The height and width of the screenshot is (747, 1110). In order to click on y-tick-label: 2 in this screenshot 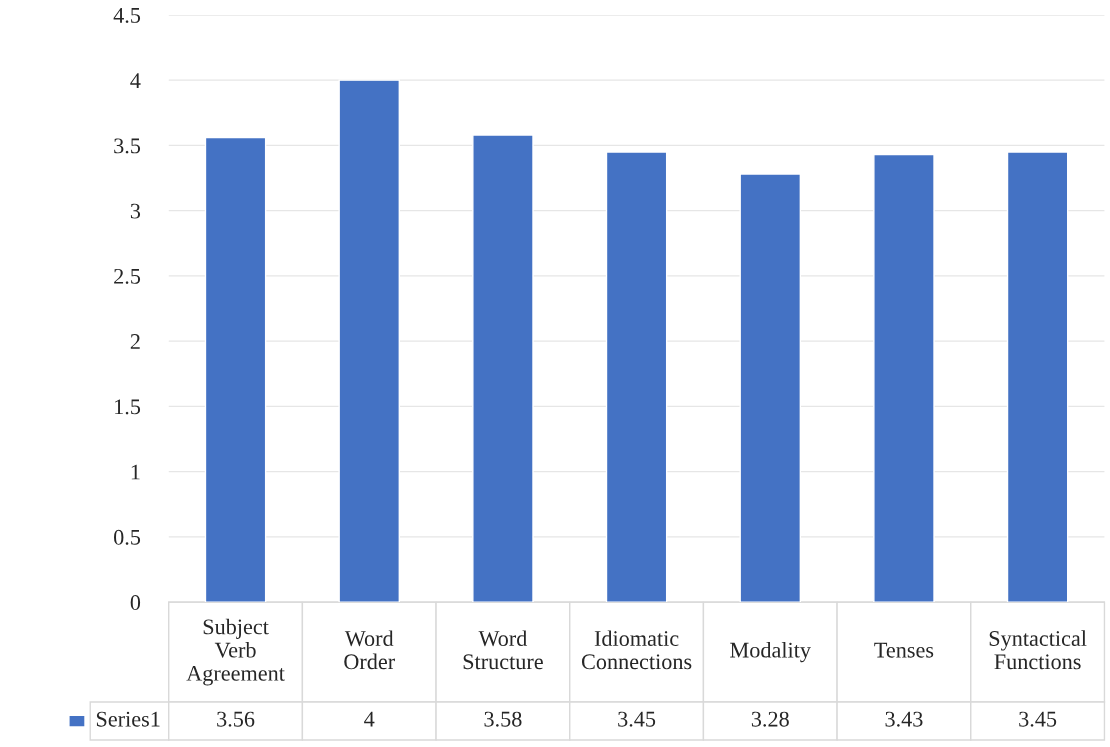, I will do `click(135, 341)`.